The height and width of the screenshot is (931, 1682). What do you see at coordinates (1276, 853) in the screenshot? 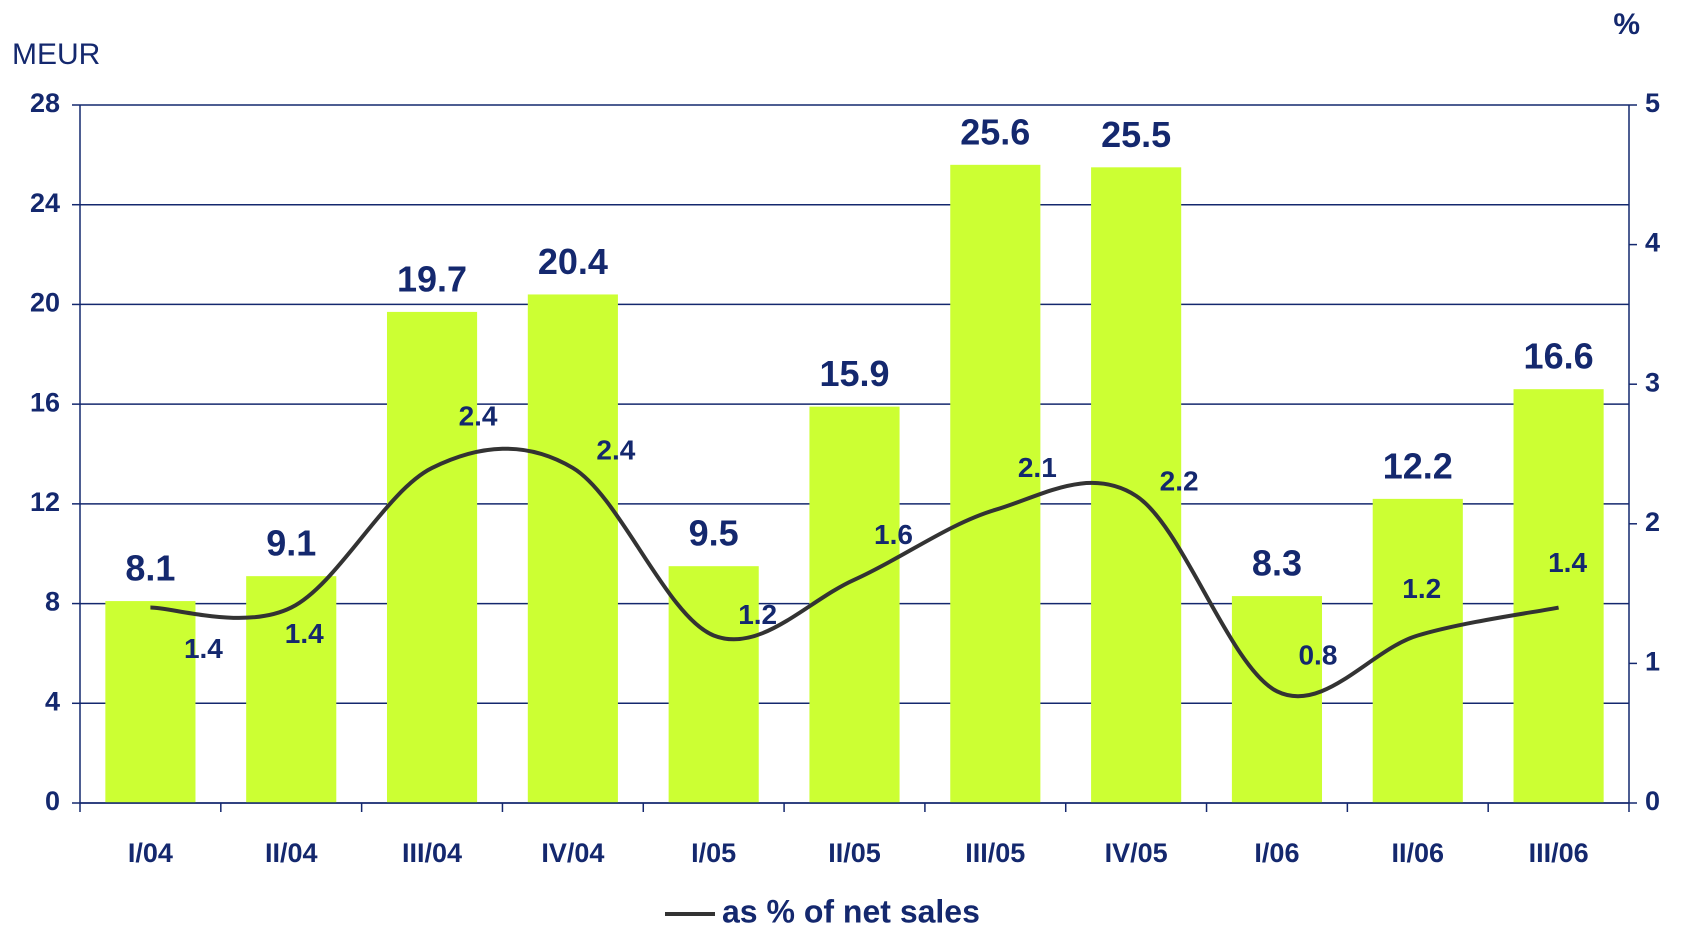
I see `x-tick-label: I/06` at bounding box center [1276, 853].